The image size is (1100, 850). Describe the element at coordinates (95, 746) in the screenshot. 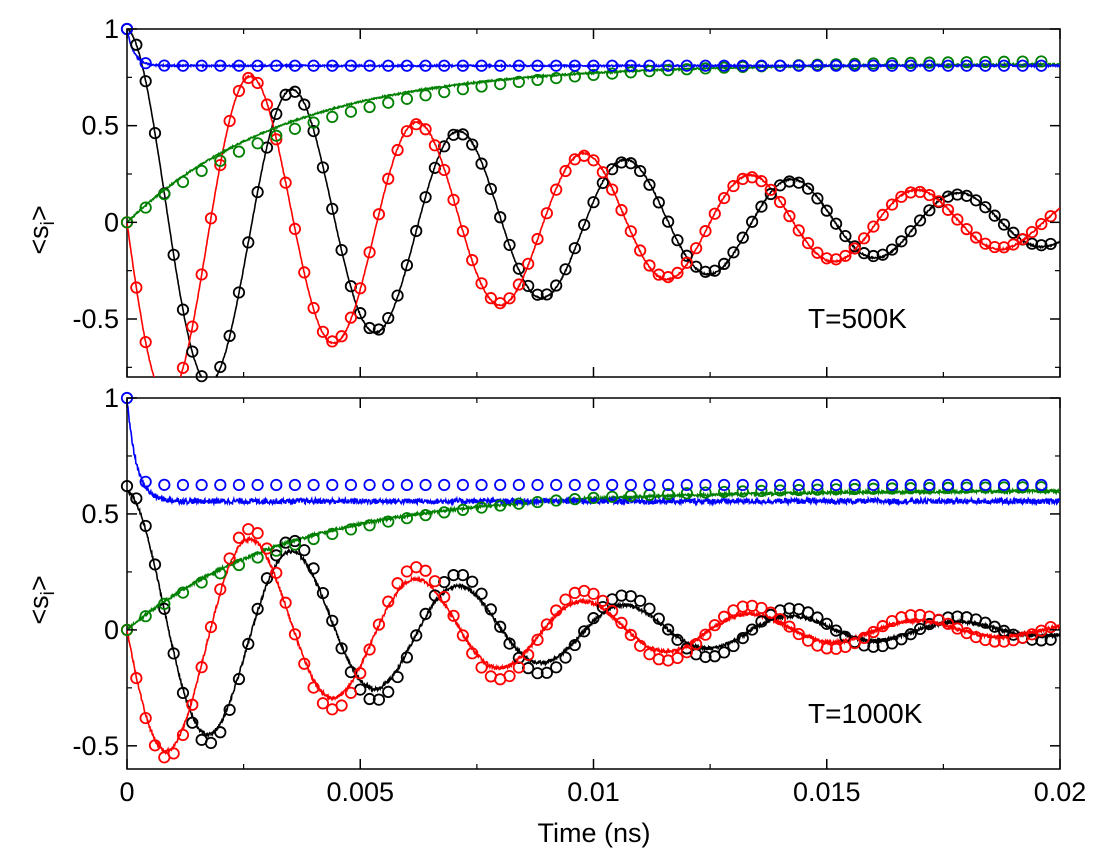

I see `y-tick-label: -0.5` at that location.